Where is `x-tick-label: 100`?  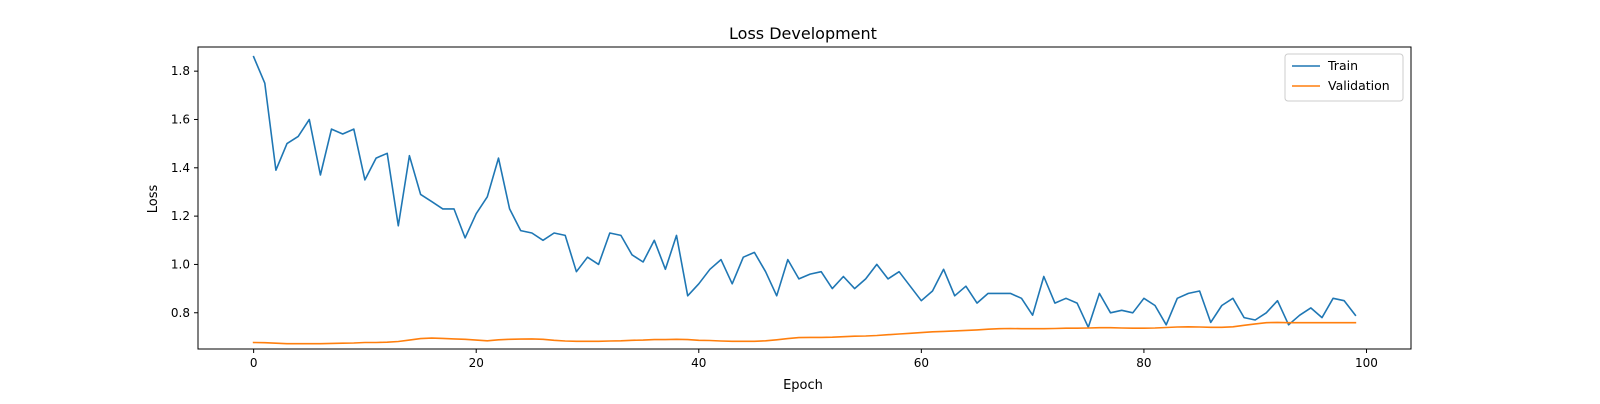 x-tick-label: 100 is located at coordinates (1366, 363).